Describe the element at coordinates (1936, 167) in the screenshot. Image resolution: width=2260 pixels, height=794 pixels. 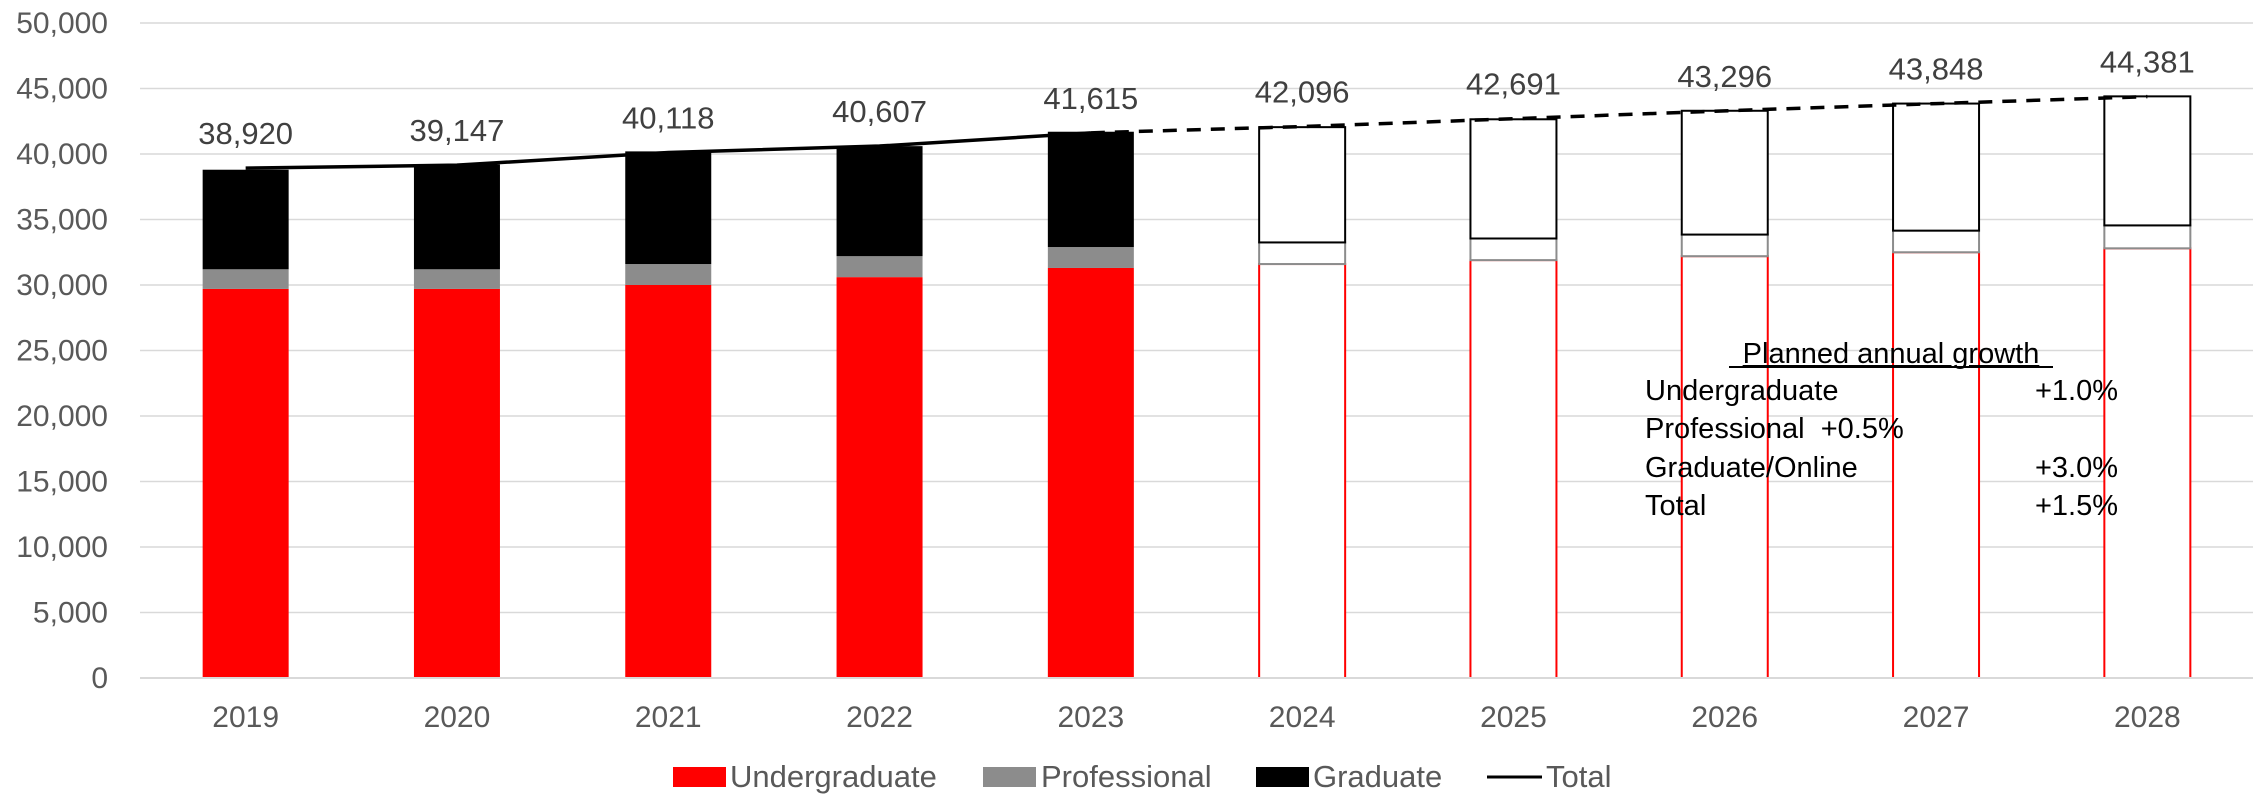
I see `bar-segment-graduate-2027` at that location.